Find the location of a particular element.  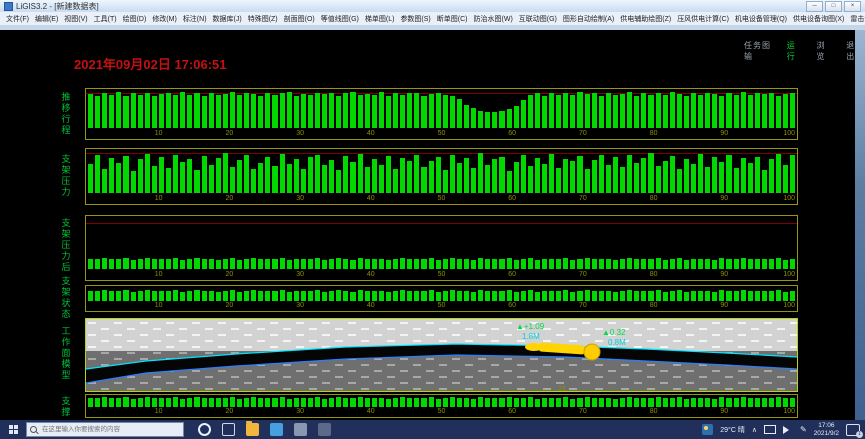

taskbar-search is located at coordinates (105, 429).